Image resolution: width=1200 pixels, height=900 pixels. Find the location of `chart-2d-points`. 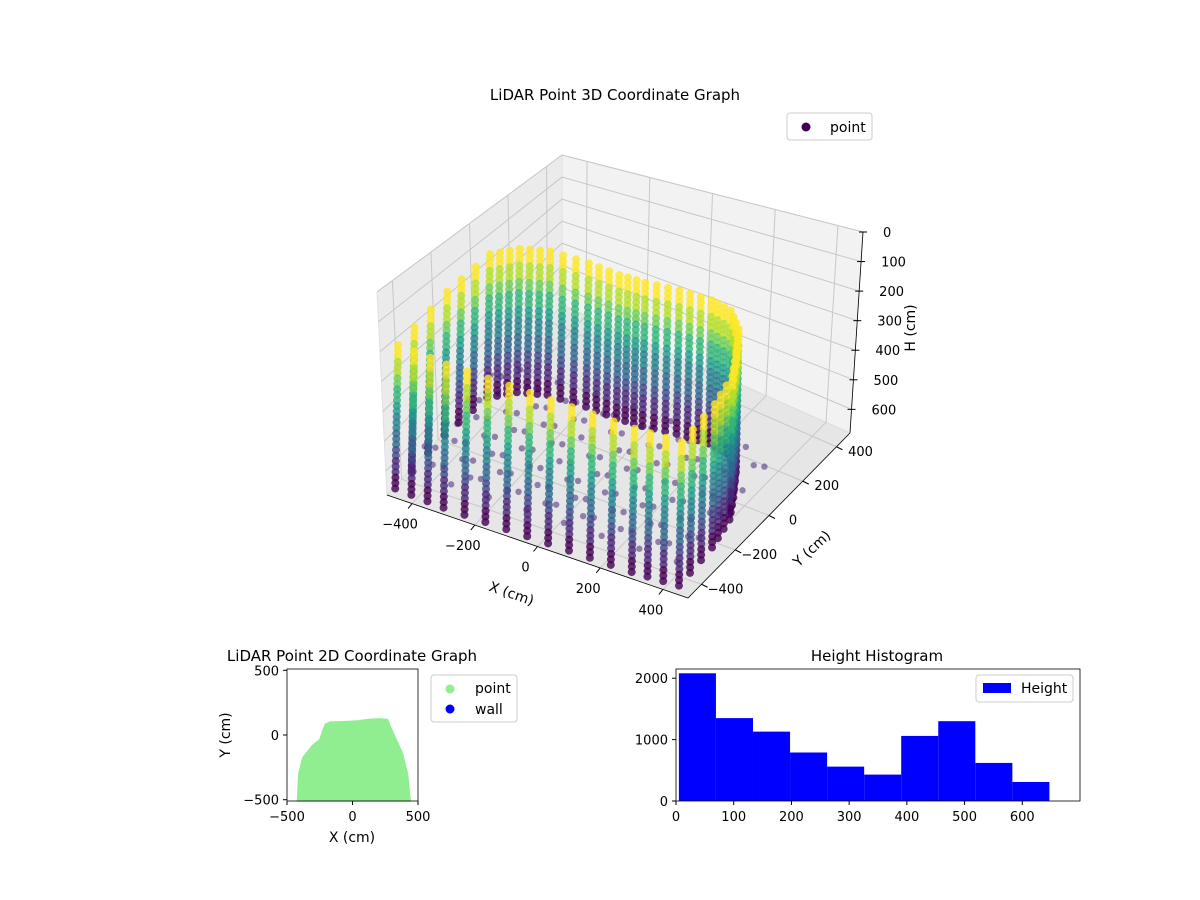

chart-2d-points is located at coordinates (354, 760).